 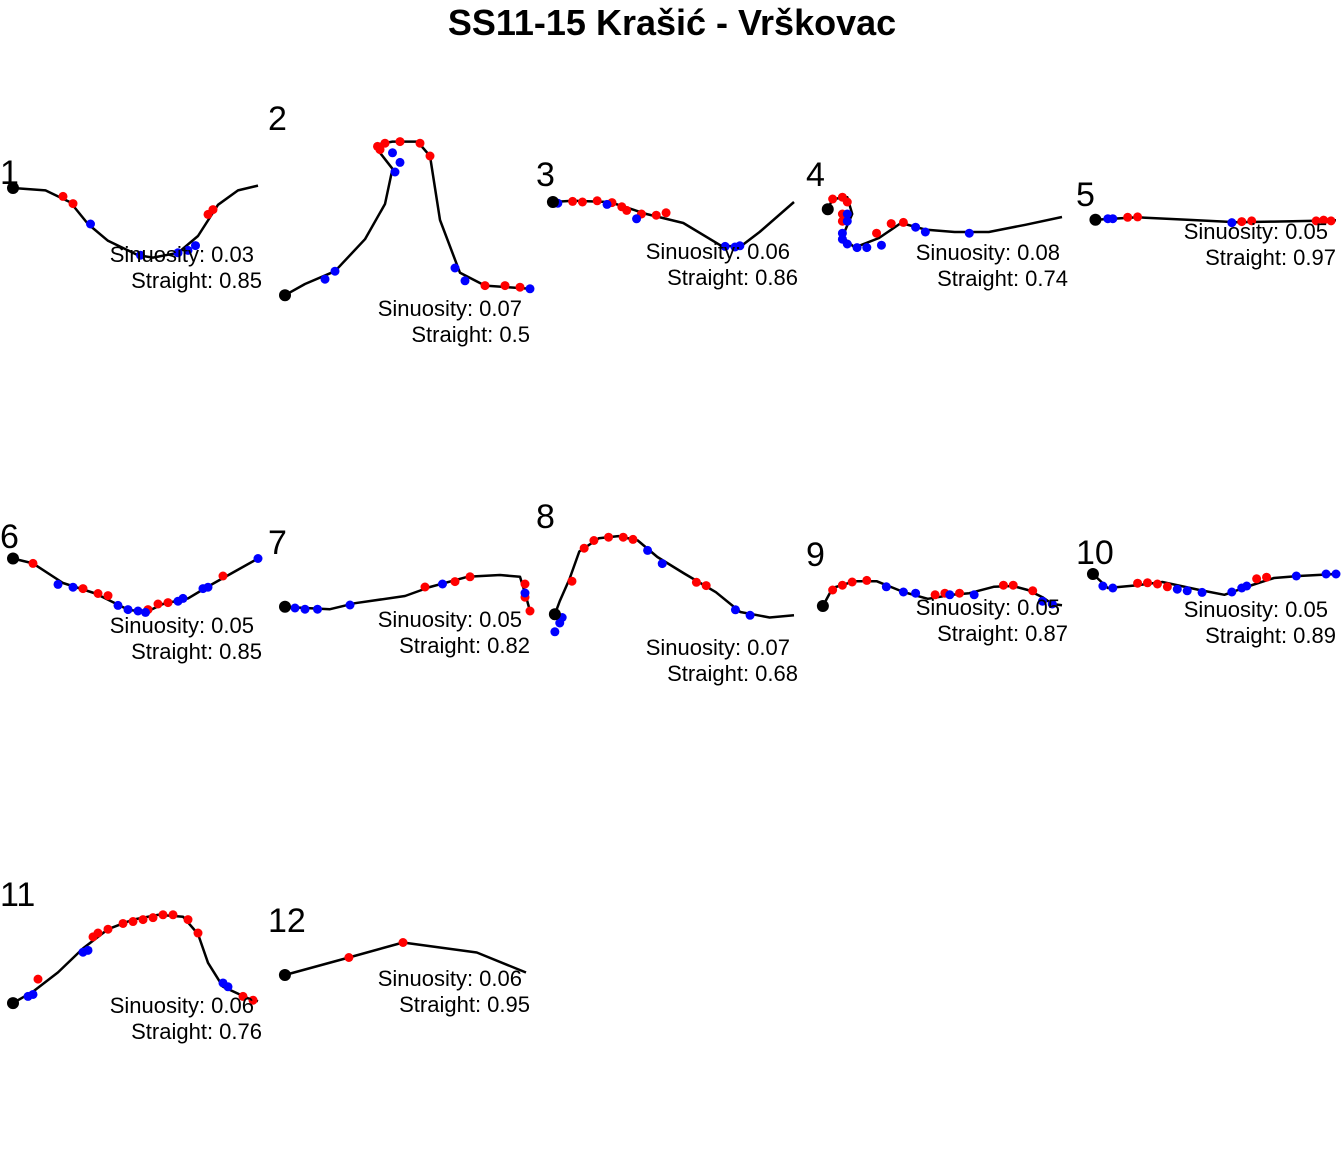 I want to click on straight-label: Straight: 0.95, so click(x=464, y=1004).